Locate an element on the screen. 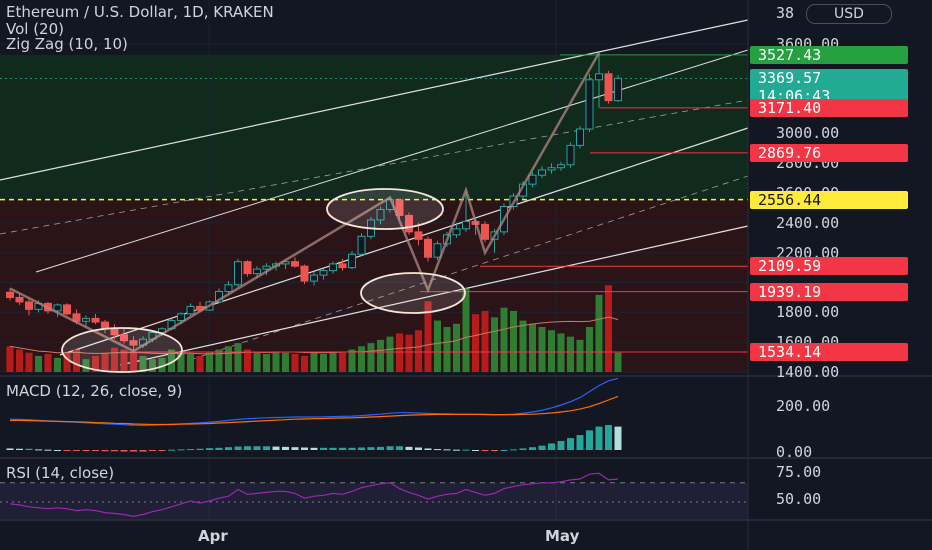  symbol-title: Ethereum / U.S. Dollar, 1D, KRAKEN is located at coordinates (140, 12).